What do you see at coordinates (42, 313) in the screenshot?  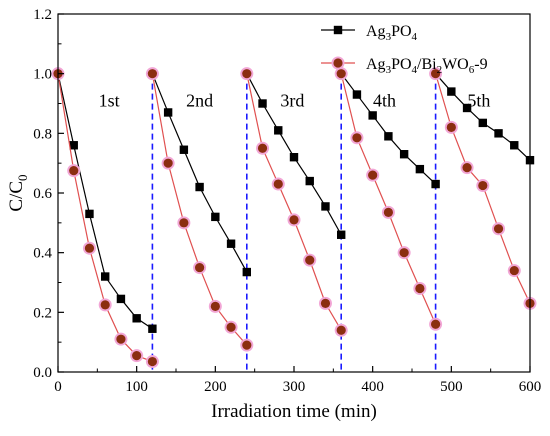 I see `y-tick-label: 0.2` at bounding box center [42, 313].